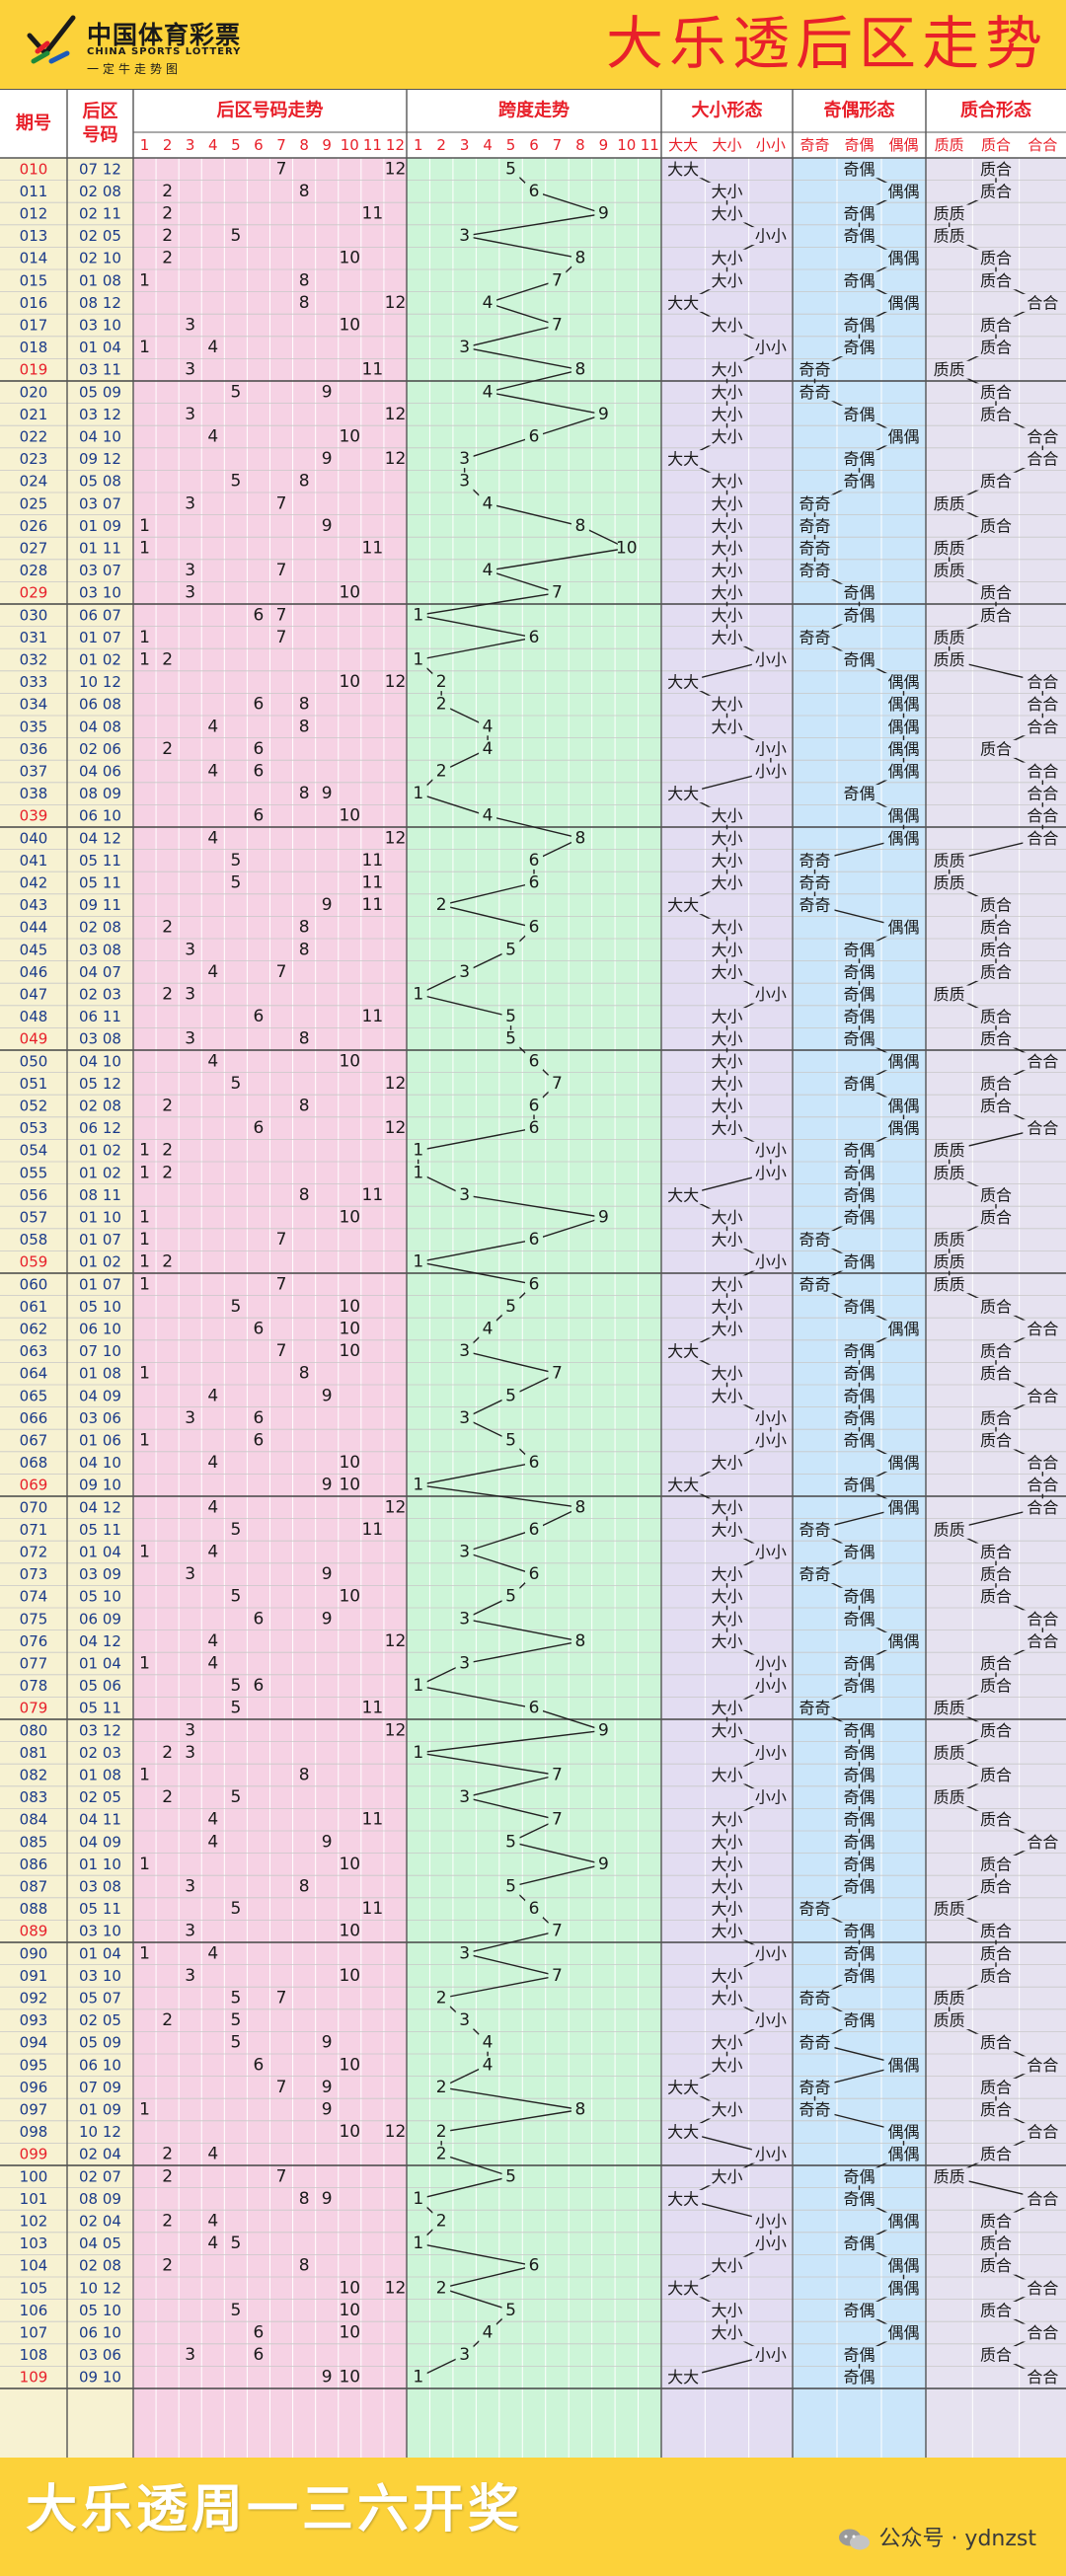 This screenshot has width=1066, height=2576. What do you see at coordinates (34, 861) in the screenshot?
I see `period-cell: 041` at bounding box center [34, 861].